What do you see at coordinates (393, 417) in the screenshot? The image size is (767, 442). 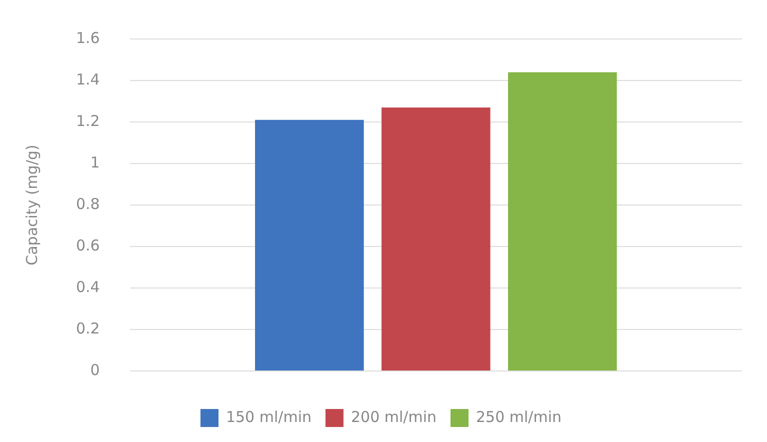 I see `legend-label: 200 ml/min` at bounding box center [393, 417].